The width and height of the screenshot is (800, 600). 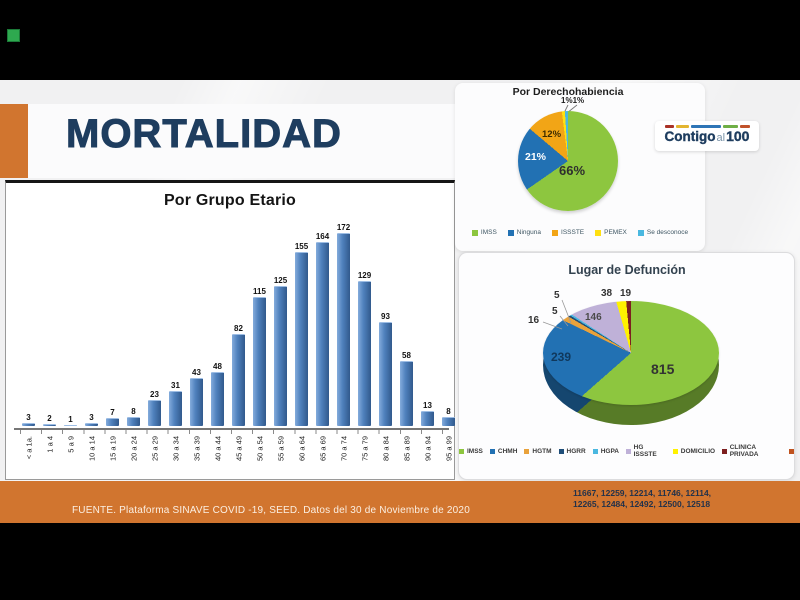 I want to click on x-axis-label: 80 a 84, so click(x=385, y=449).